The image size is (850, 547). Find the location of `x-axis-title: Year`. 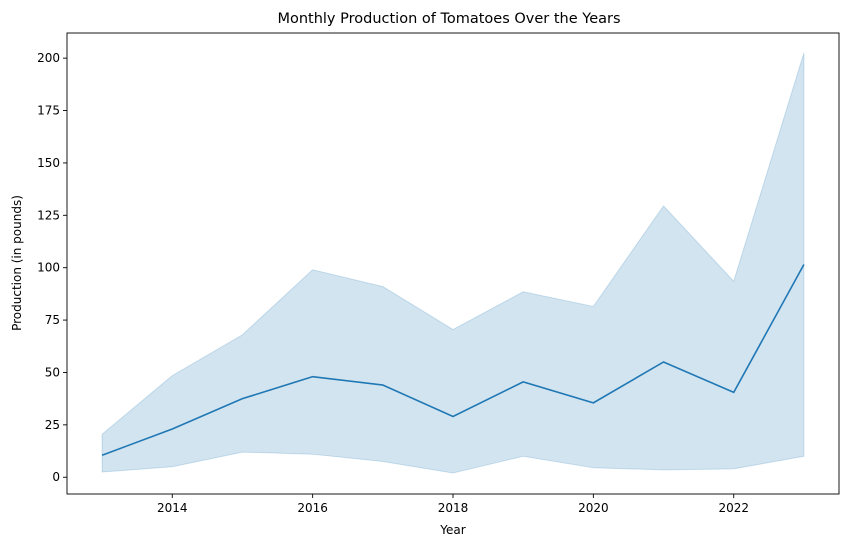

x-axis-title: Year is located at coordinates (452, 530).